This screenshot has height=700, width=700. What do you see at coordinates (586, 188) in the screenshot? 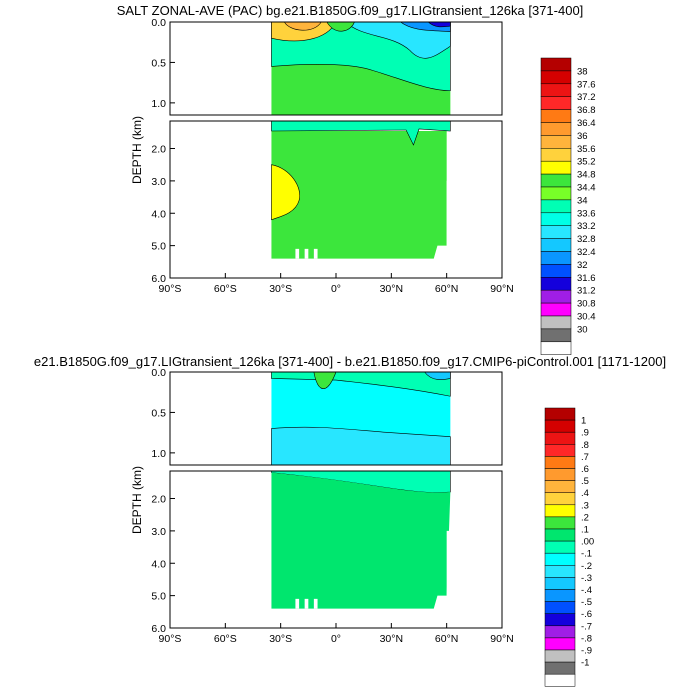
I see `colorbar-label: 34.4` at bounding box center [586, 188].